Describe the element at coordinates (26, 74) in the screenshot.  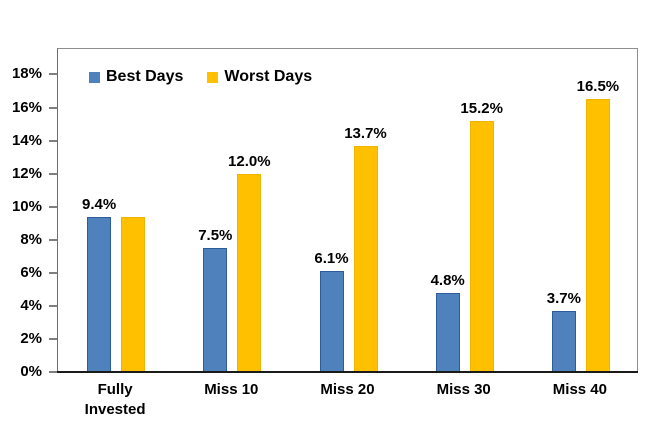
I see `y-tick-label-18-: 18%` at that location.